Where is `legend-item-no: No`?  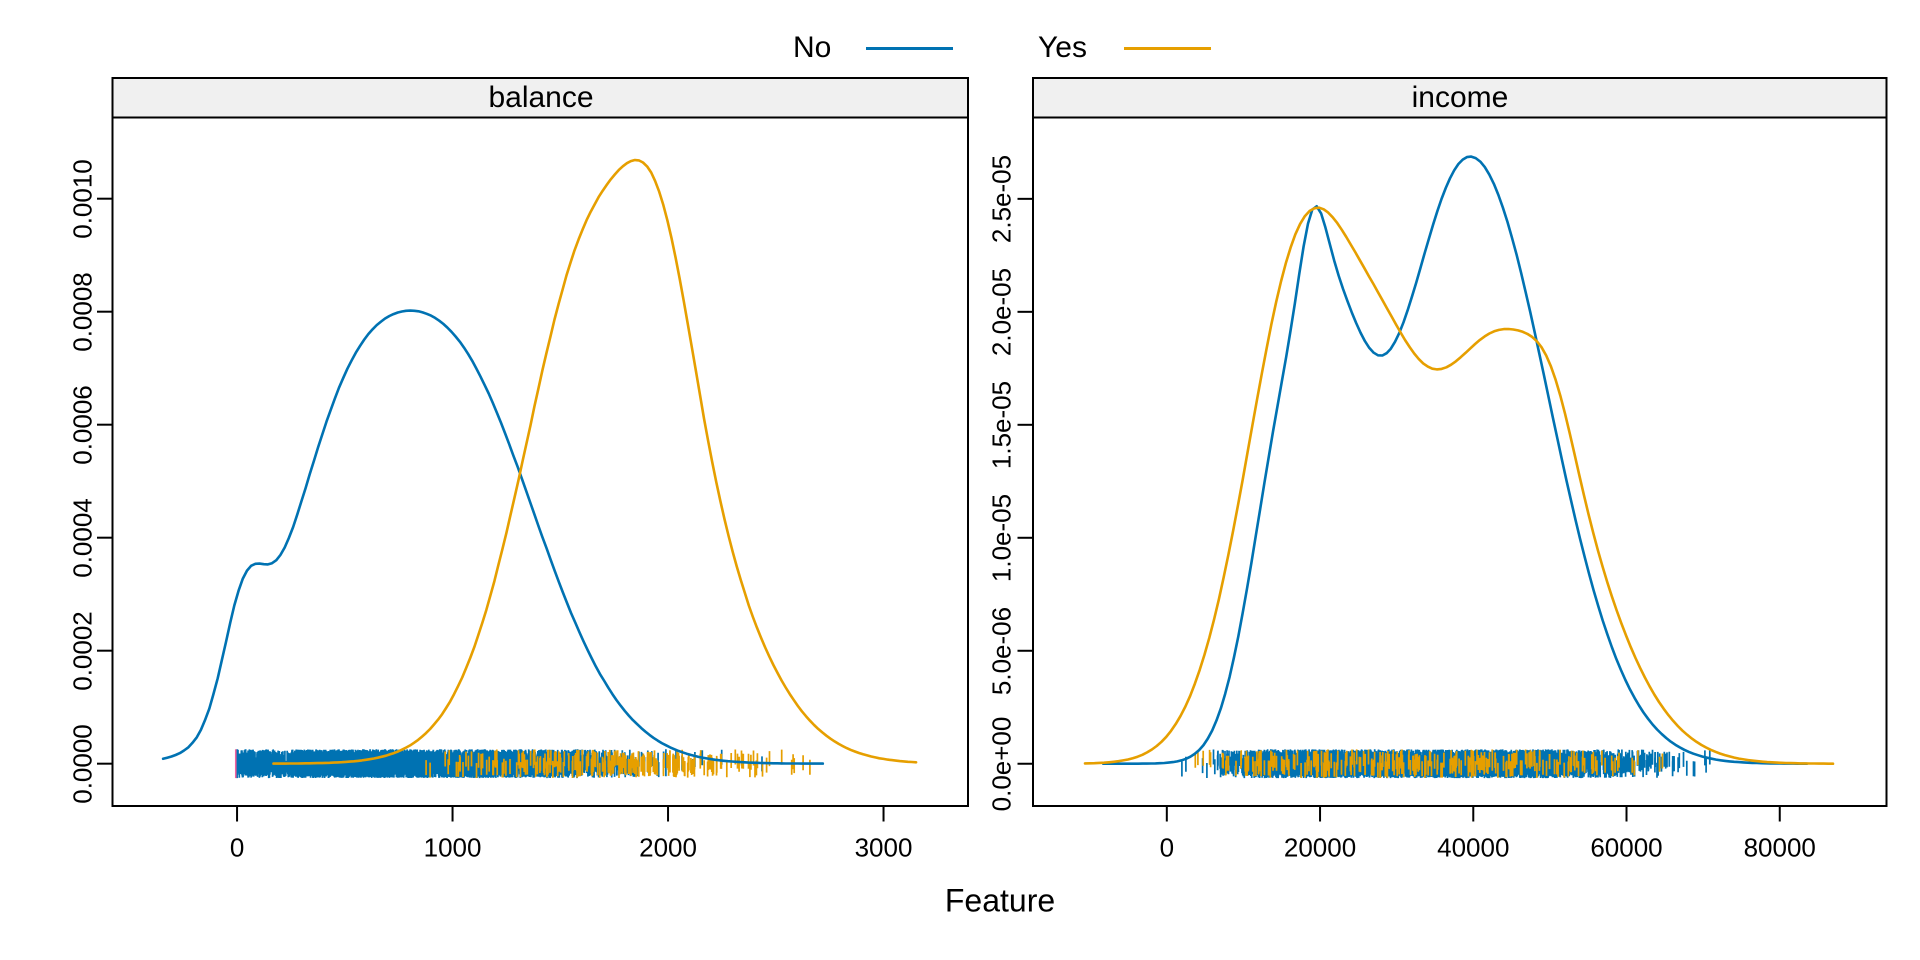
legend-item-no: No is located at coordinates (812, 48).